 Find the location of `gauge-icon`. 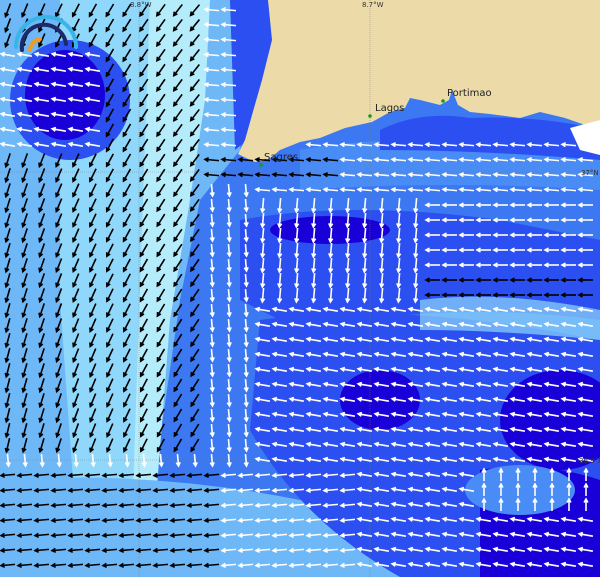

gauge-icon is located at coordinates (46, 33).